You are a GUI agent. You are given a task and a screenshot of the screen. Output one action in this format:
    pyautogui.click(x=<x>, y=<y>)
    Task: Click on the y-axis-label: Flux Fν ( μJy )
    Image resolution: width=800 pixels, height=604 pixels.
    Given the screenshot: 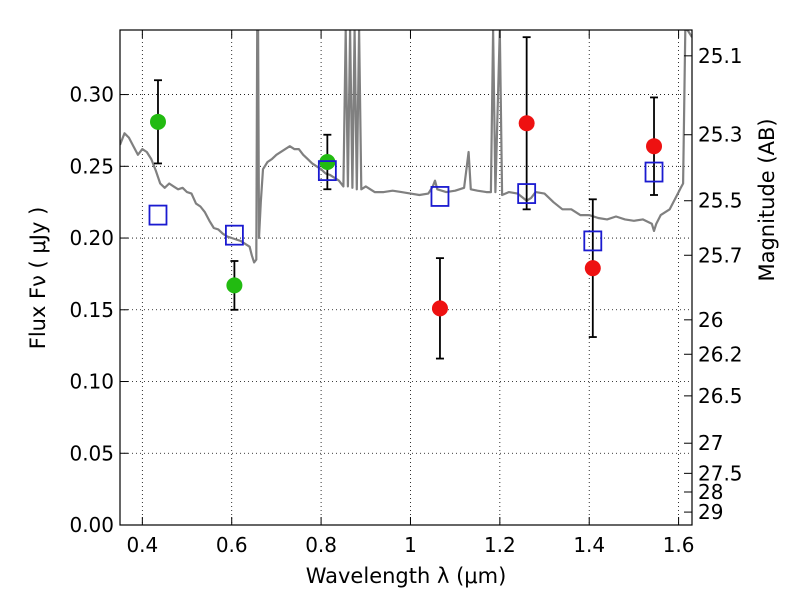 What is the action you would take?
    pyautogui.click(x=38, y=278)
    